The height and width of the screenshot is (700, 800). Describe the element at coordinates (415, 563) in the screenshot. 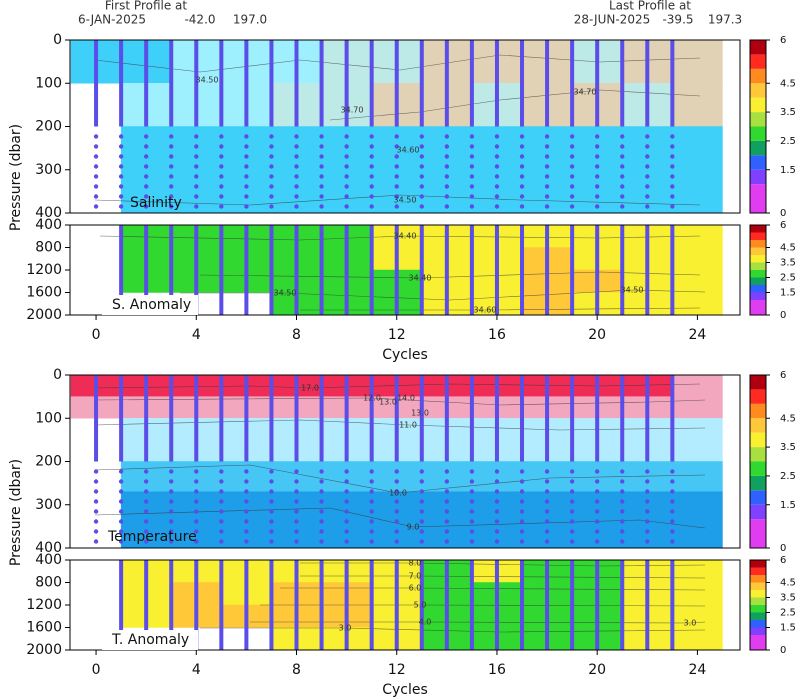

I see `contour-label: 8.0` at that location.